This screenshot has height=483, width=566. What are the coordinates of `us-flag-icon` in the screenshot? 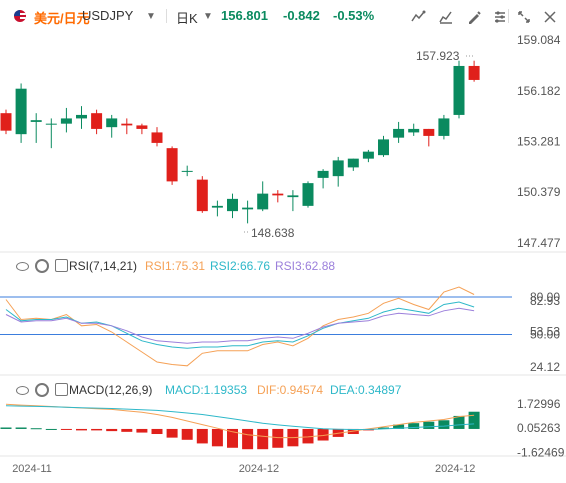 It's located at (20, 16).